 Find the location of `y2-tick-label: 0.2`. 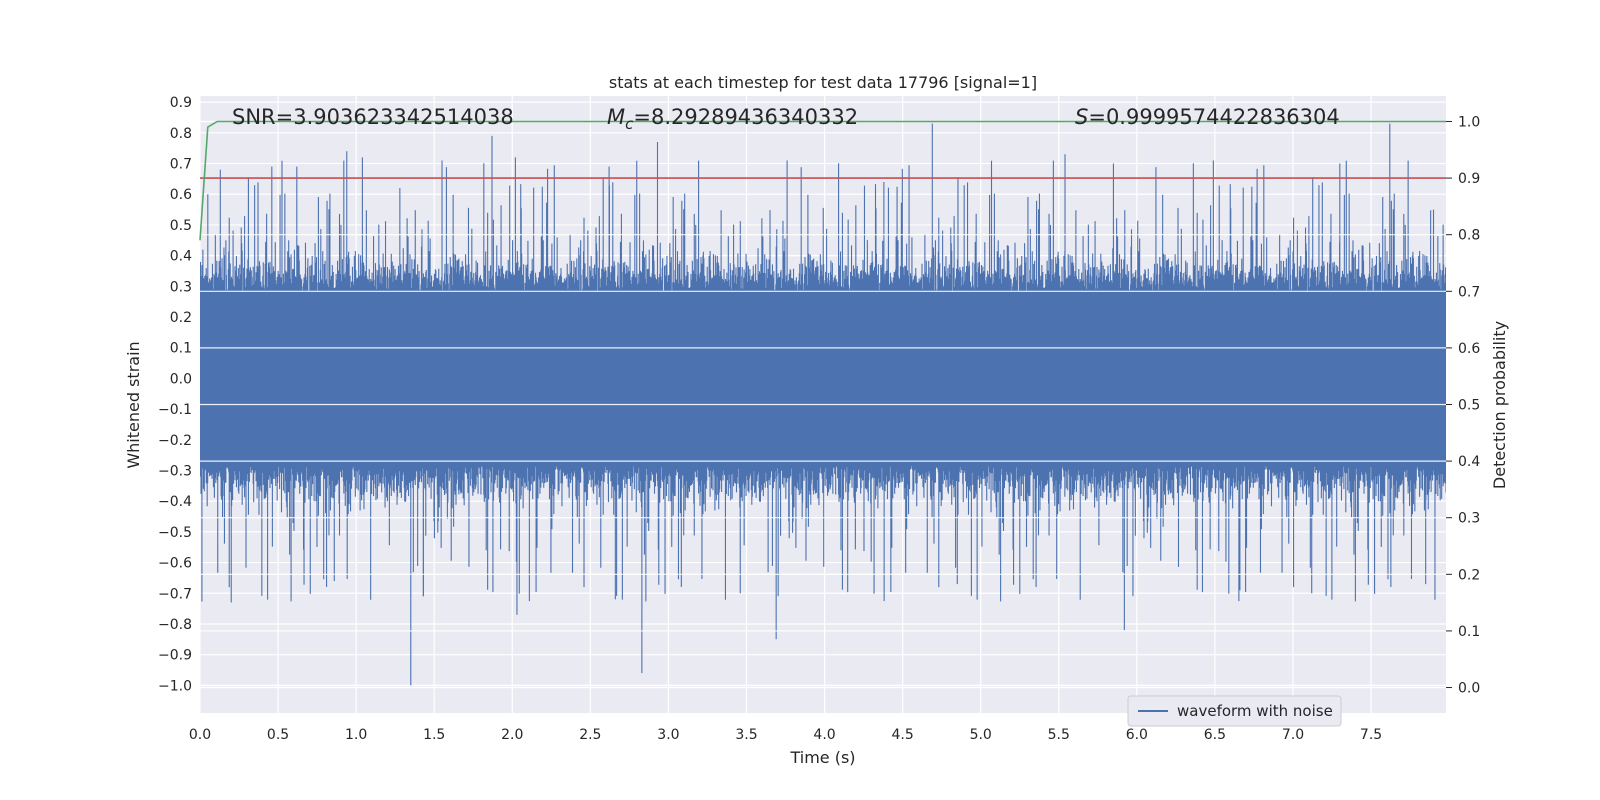

y2-tick-label: 0.2 is located at coordinates (1469, 575).